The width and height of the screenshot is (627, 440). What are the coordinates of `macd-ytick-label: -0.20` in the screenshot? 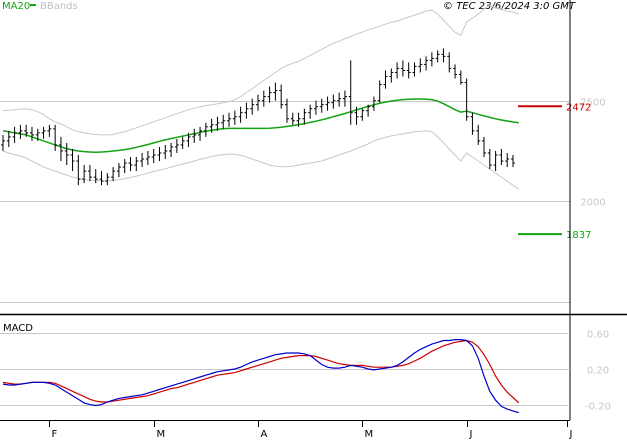 It's located at (598, 407).